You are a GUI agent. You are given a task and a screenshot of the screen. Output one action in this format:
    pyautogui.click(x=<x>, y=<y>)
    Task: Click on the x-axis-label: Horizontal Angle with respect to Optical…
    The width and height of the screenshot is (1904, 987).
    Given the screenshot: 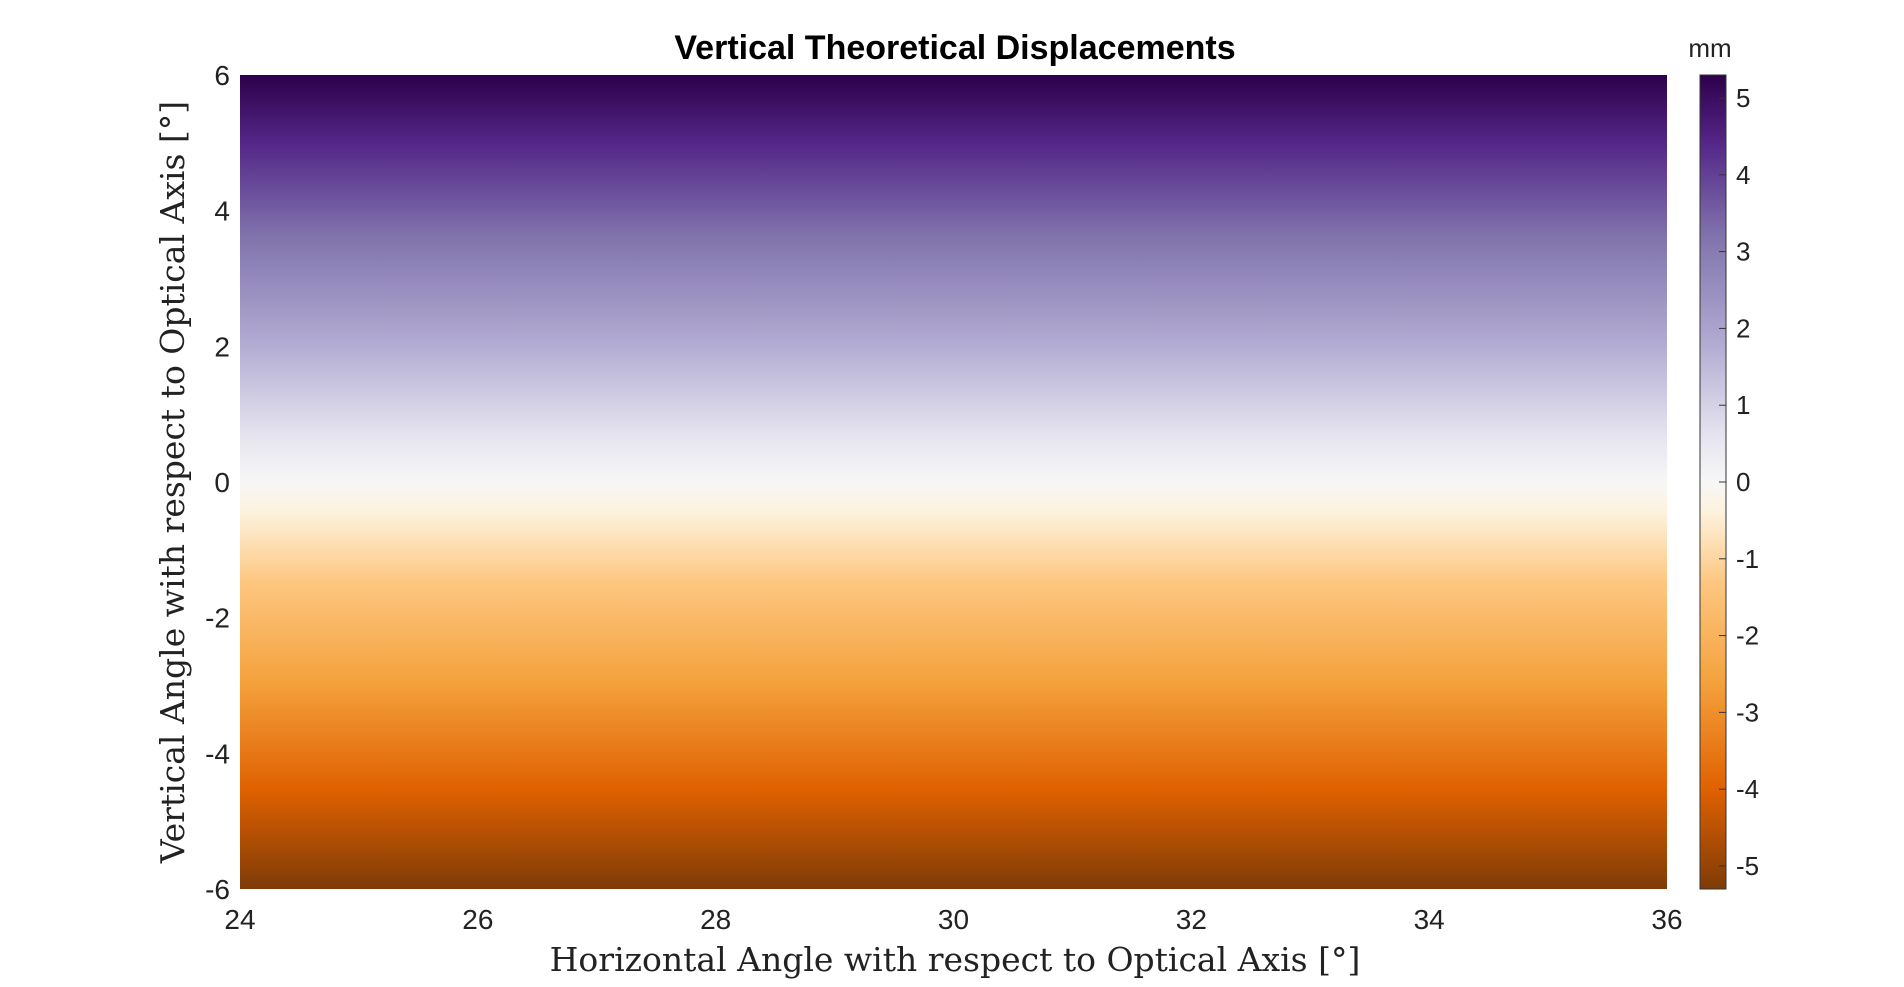 What is the action you would take?
    pyautogui.click(x=955, y=959)
    